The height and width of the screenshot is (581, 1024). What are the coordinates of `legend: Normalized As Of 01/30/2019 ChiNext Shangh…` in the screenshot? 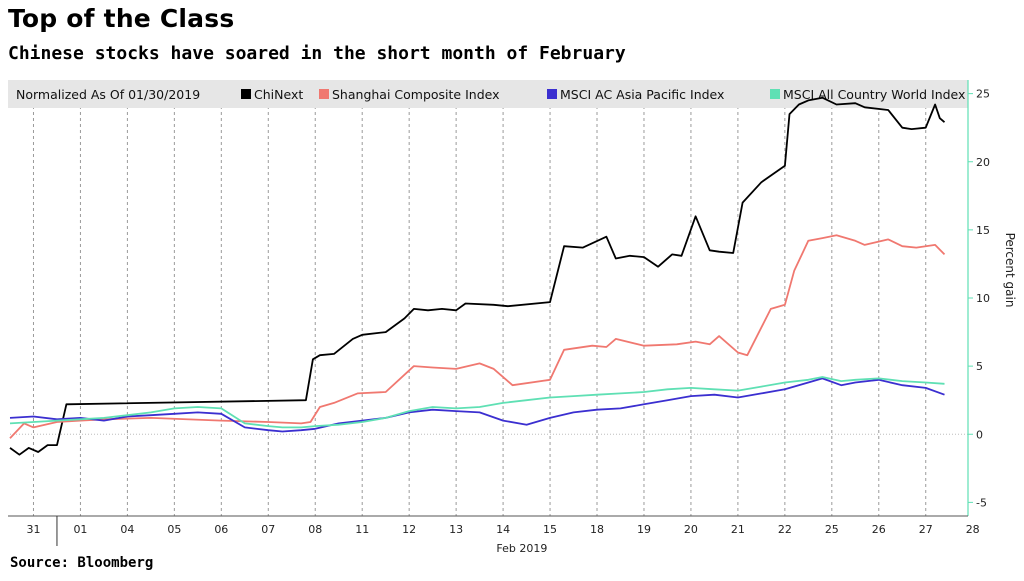 It's located at (488, 94).